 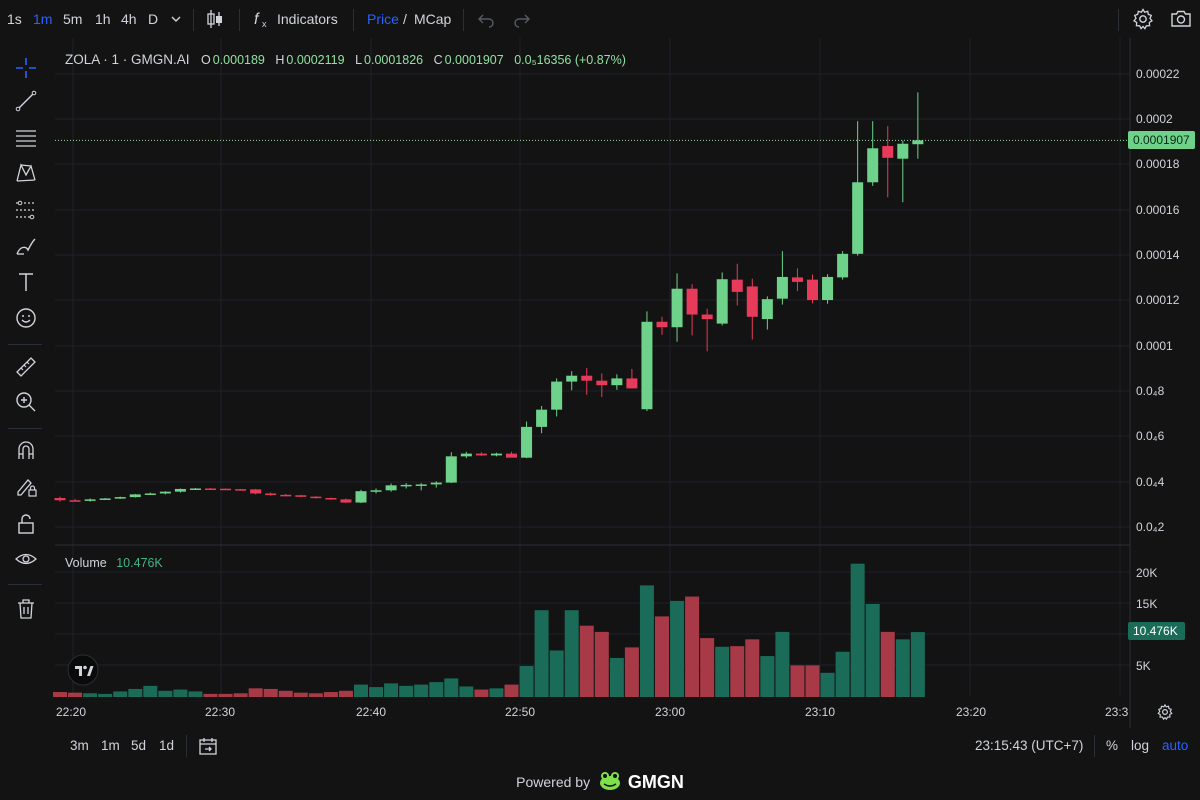 I want to click on settings-gear-icon, so click(x=1143, y=21).